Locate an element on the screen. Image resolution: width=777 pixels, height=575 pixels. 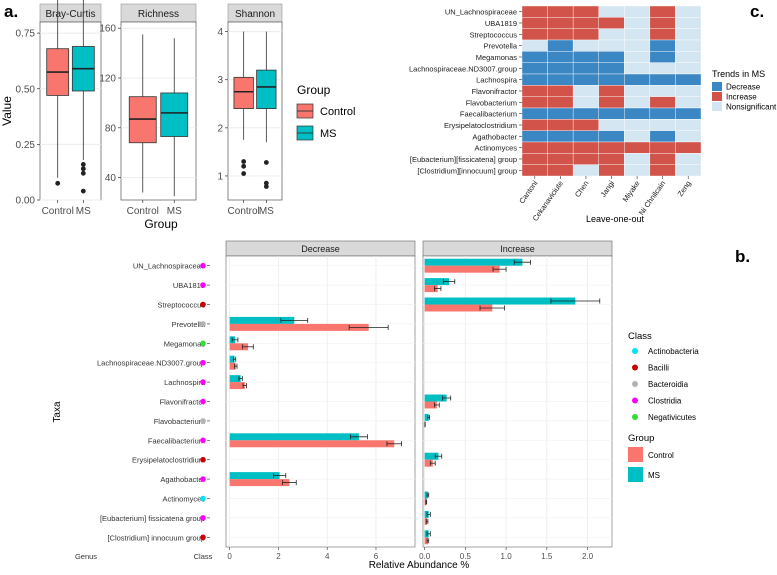
class-legend-key-bacilli is located at coordinates (635, 367).